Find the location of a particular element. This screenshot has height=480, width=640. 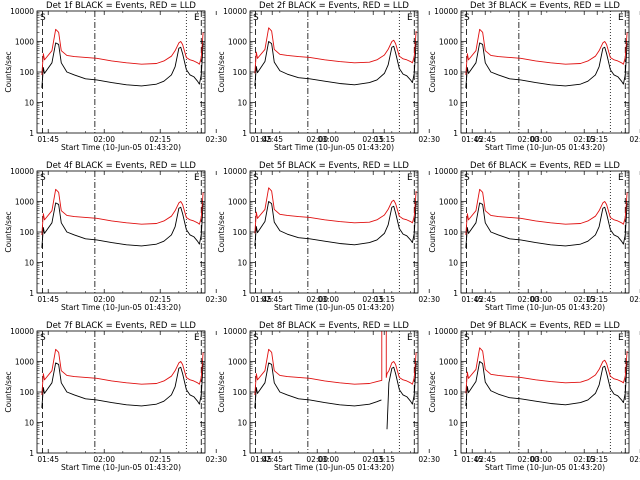

panel-title: Det 8f BLACK = Events, RED = LLD is located at coordinates (334, 326).